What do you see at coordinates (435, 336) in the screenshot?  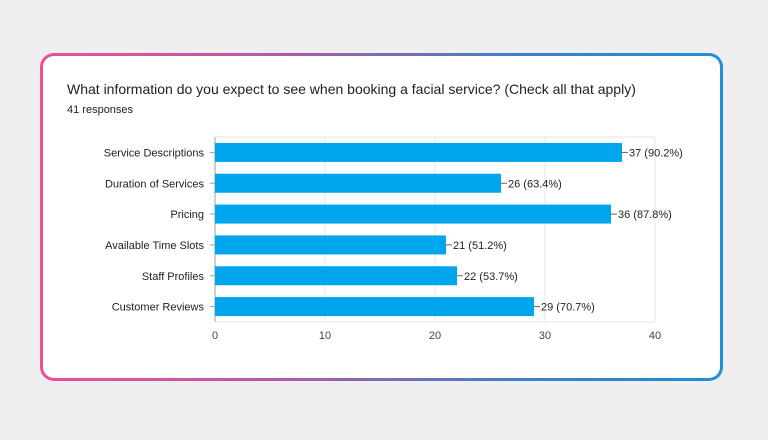 I see `x-tick-label: 20` at bounding box center [435, 336].